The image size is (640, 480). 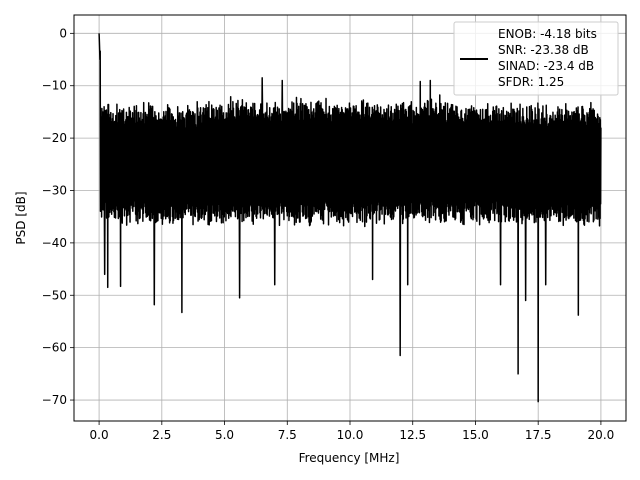 I want to click on x-tick-label: 12.5, so click(x=412, y=435).